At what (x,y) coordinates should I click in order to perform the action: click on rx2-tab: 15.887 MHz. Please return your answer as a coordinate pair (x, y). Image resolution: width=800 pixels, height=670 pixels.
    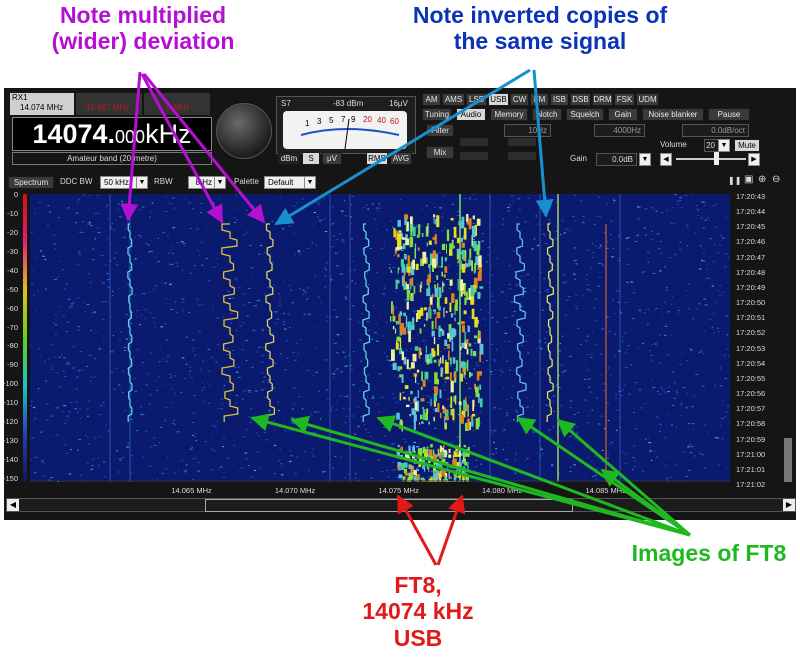
    Looking at the image, I should click on (109, 104).